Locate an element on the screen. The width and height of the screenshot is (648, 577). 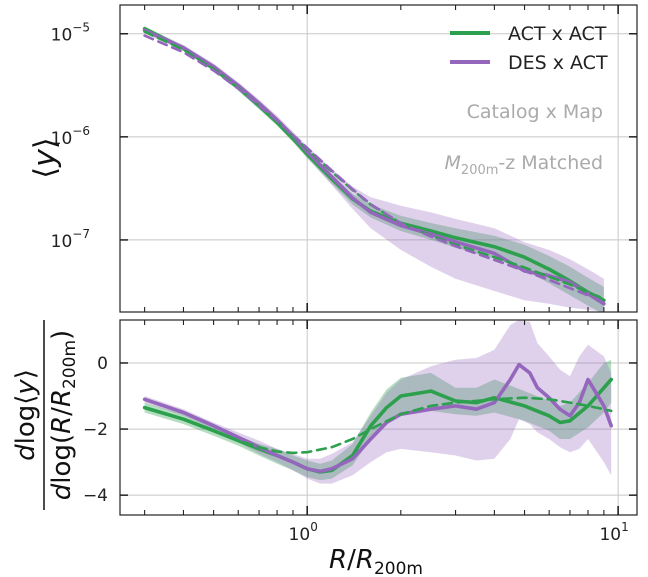
xlabel-r2: R is located at coordinates (365, 560).